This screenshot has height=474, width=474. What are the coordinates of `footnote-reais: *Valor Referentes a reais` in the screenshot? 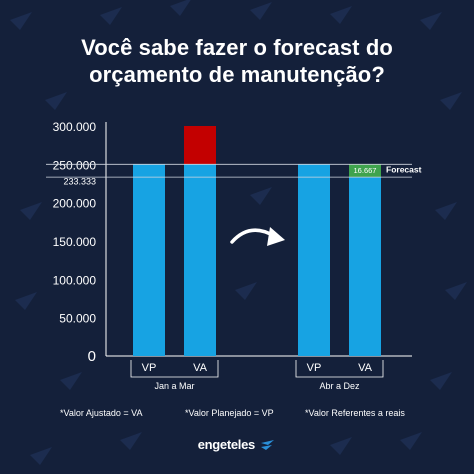 It's located at (355, 413).